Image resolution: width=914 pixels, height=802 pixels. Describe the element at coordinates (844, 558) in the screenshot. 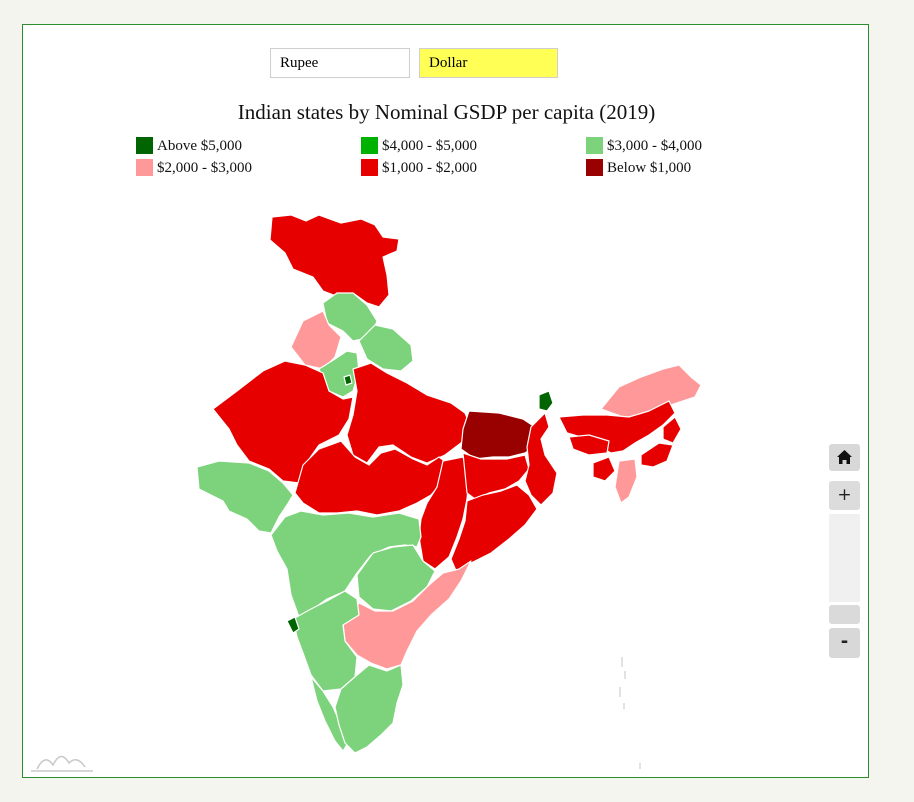

I see `zoom-slider-track` at that location.